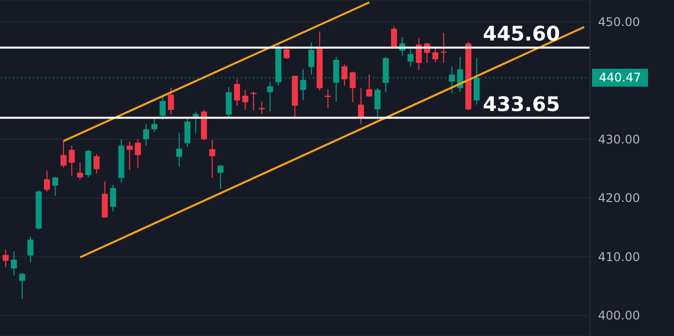 The height and width of the screenshot is (336, 674). I want to click on y-tick-label: 430.00, so click(619, 139).